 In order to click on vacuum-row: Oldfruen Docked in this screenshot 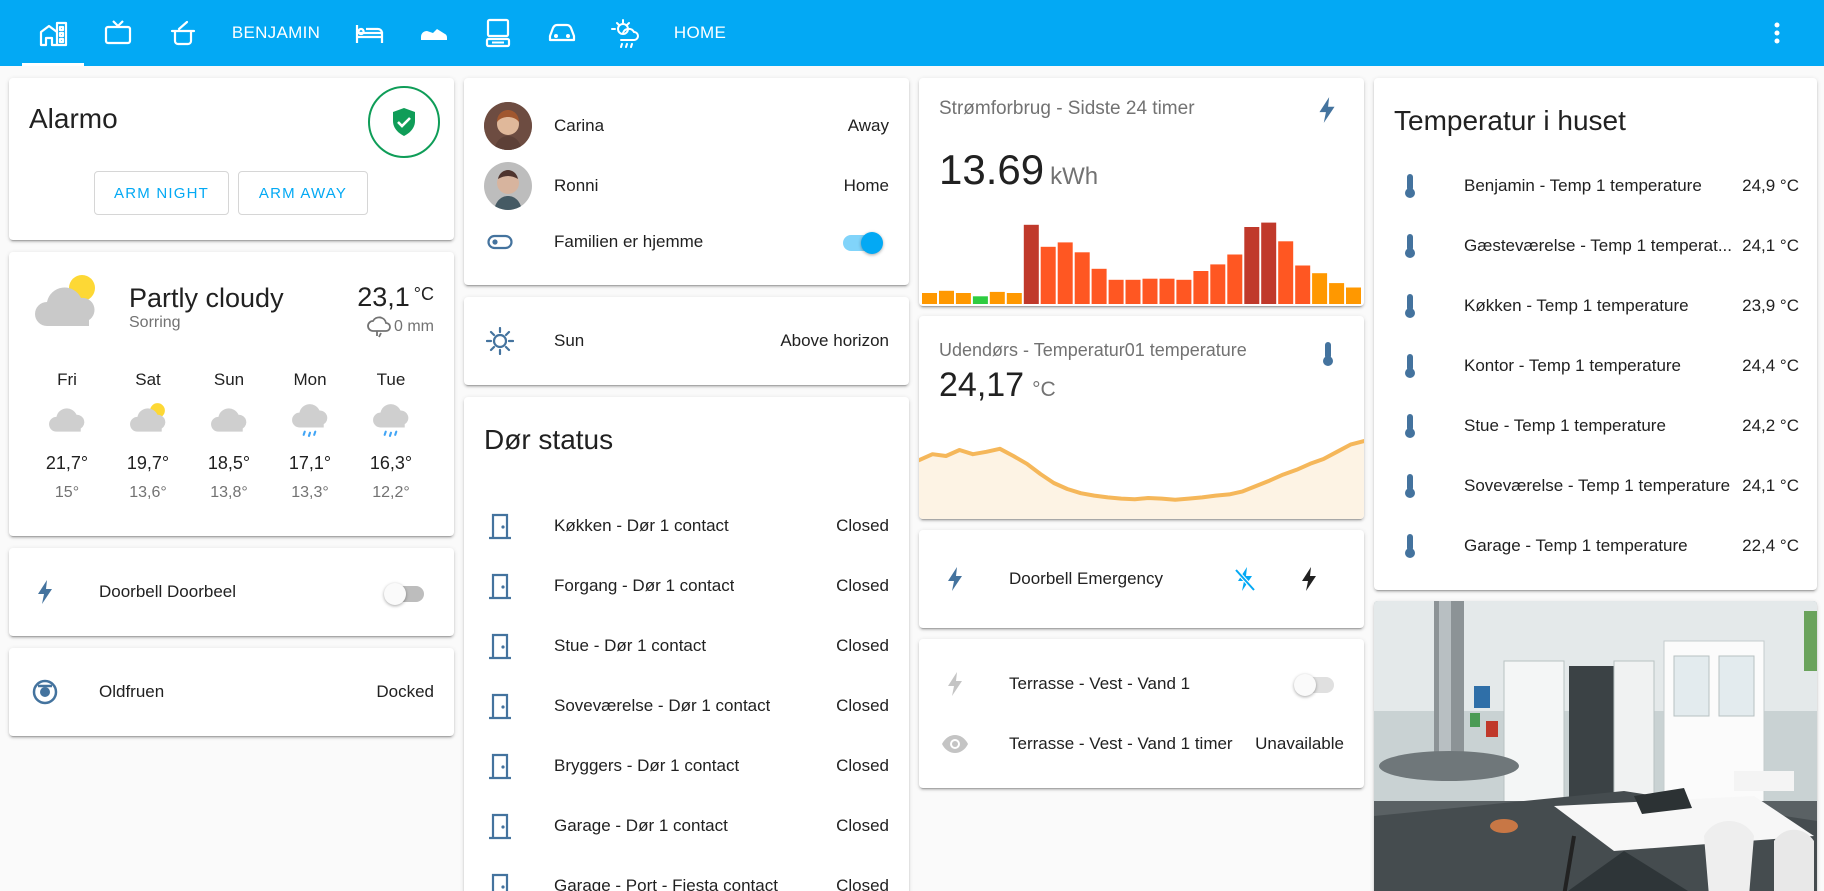, I will do `click(231, 692)`.